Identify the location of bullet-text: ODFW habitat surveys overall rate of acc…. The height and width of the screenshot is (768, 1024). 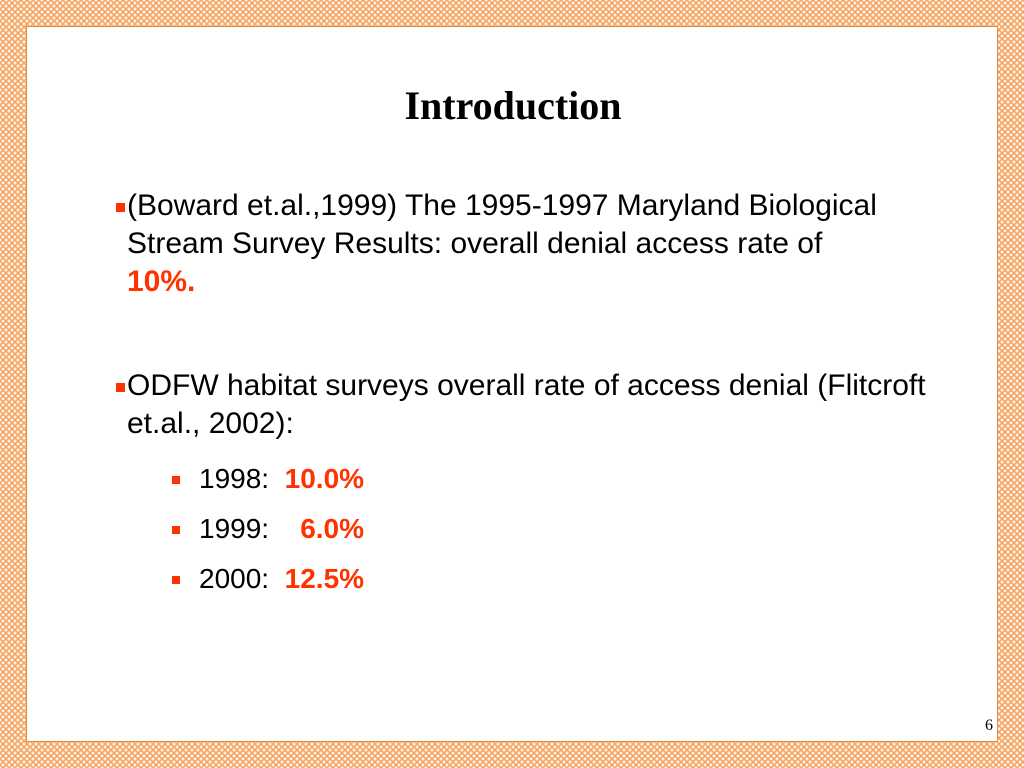
(526, 404).